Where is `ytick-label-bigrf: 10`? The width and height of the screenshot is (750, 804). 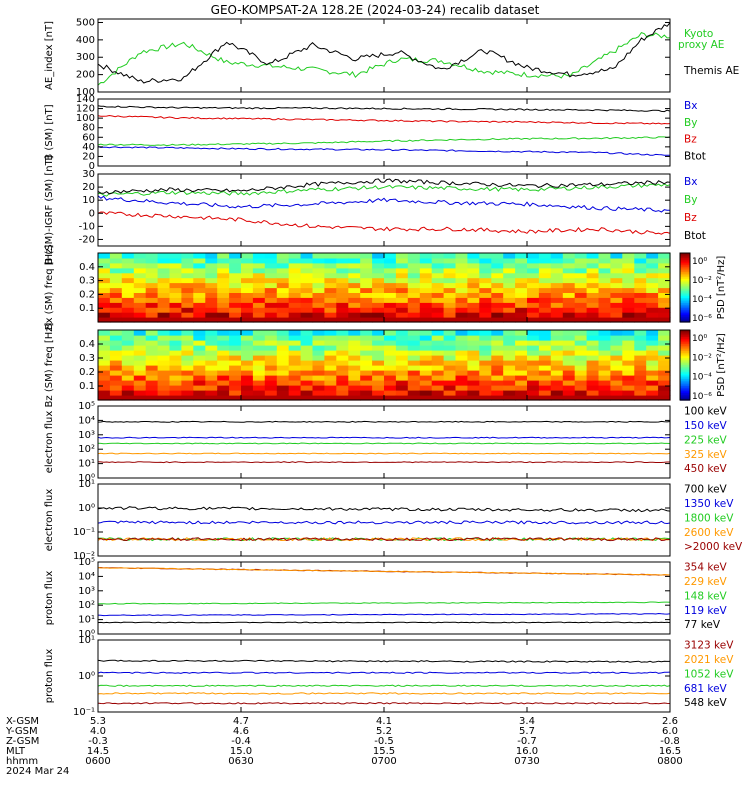 ytick-label-bigrf: 10 is located at coordinates (88, 200).